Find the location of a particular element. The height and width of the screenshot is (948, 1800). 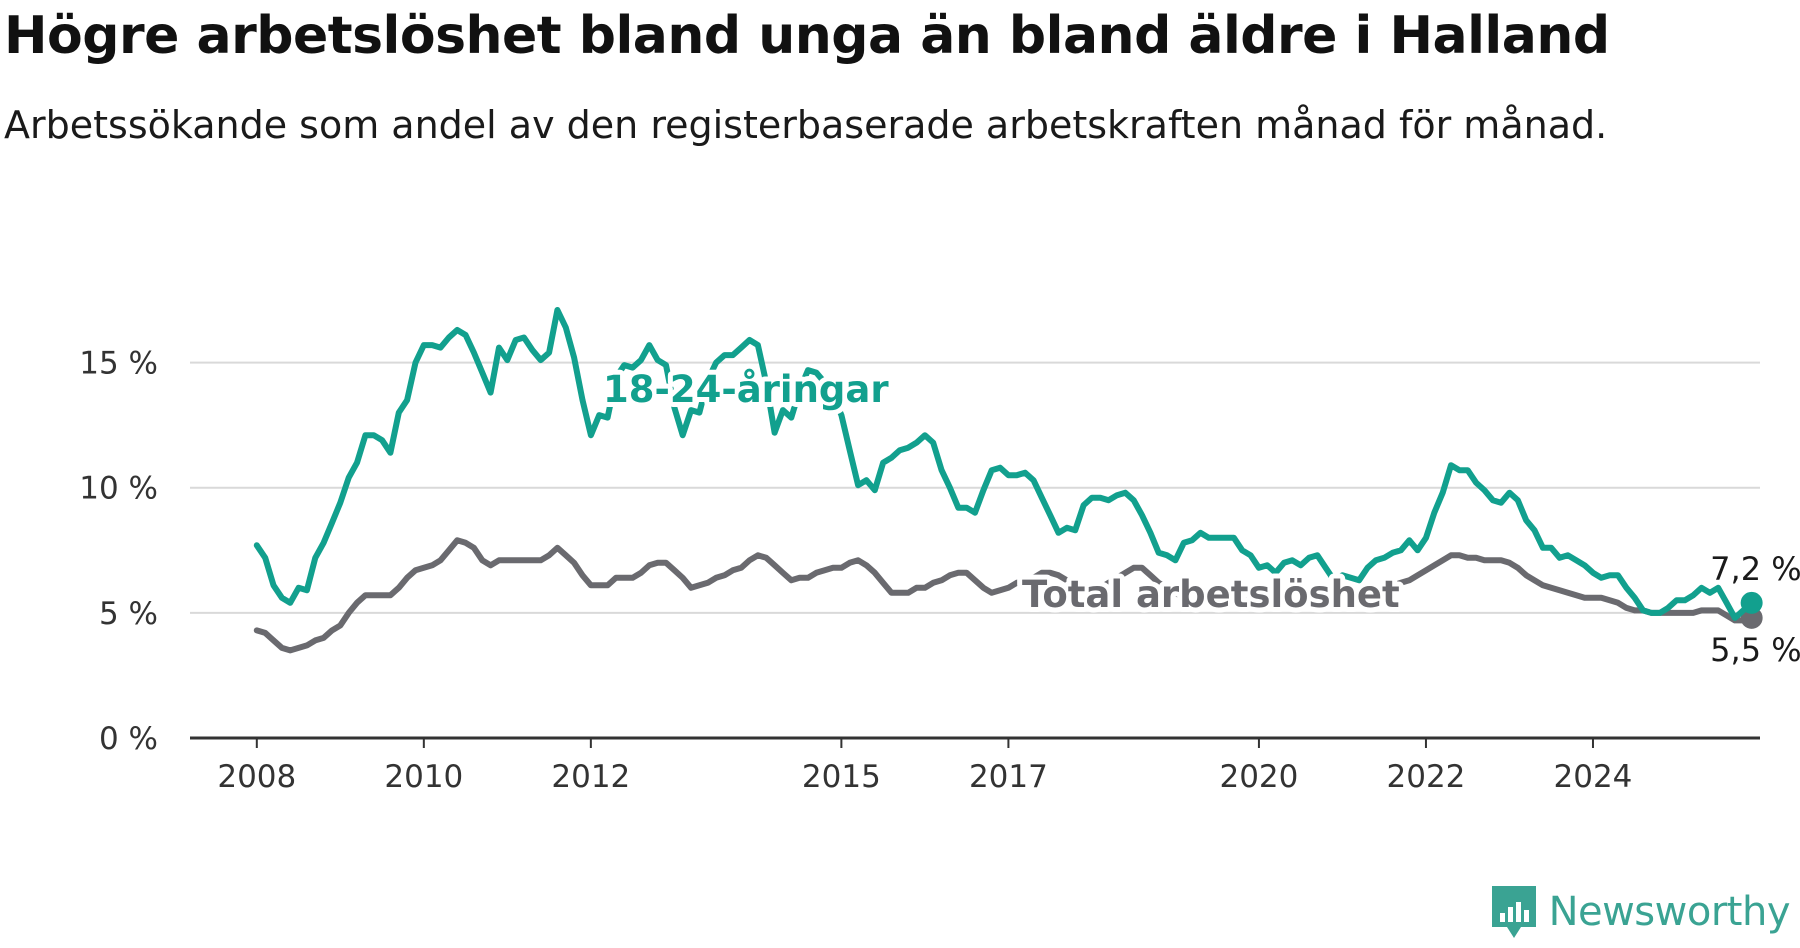

end-value-label-total: 5,5 % is located at coordinates (1755, 650).